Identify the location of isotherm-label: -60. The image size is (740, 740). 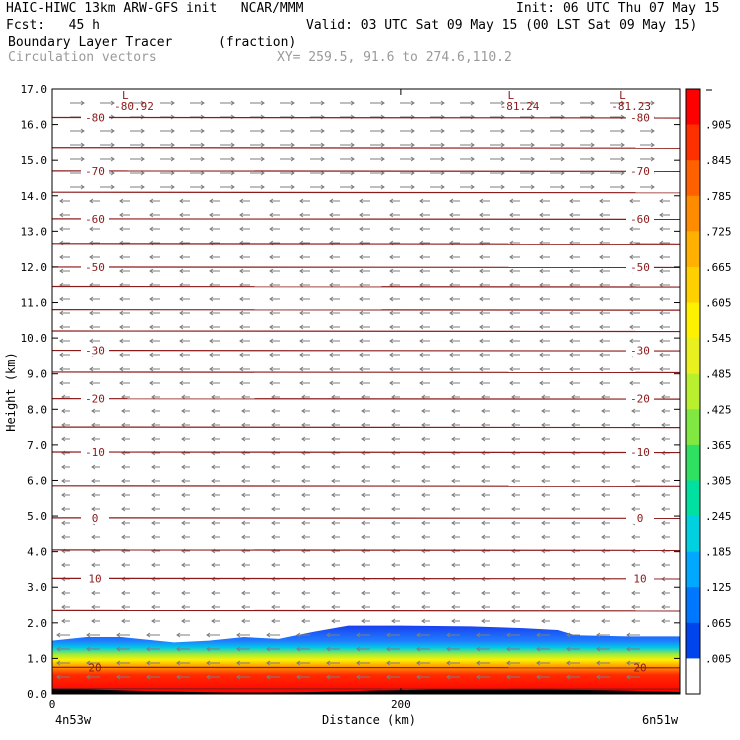
(640, 219).